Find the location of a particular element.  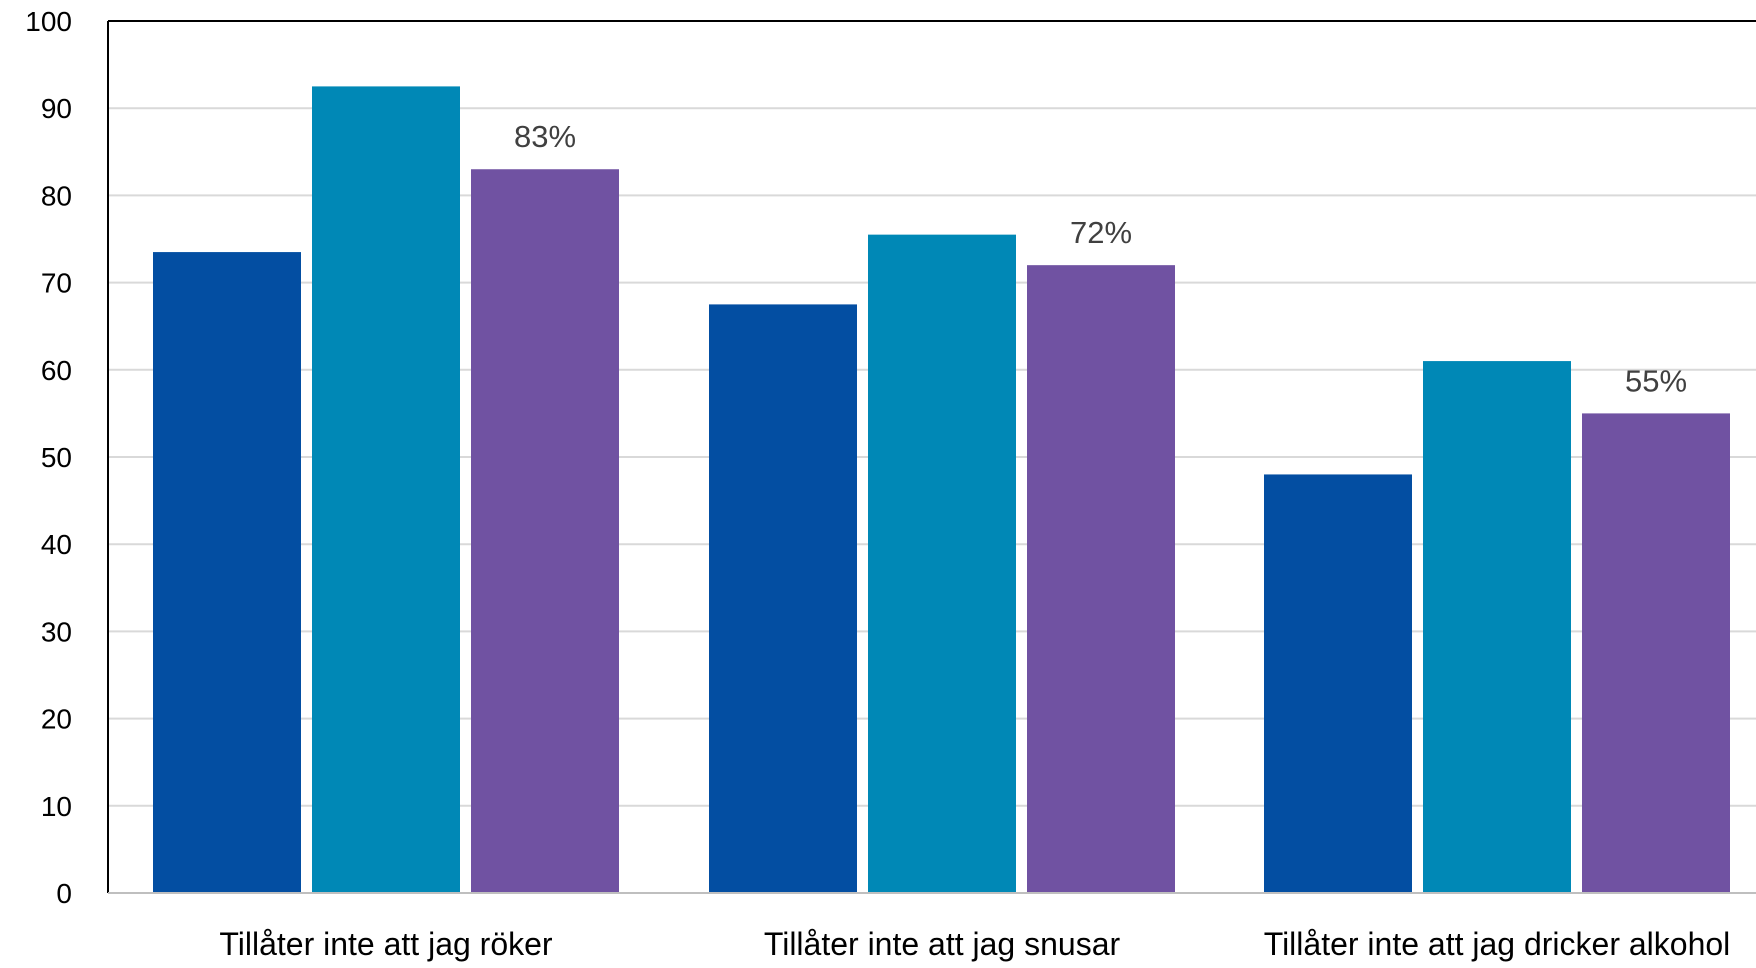

y-tick-label: 100 is located at coordinates (48, 21).